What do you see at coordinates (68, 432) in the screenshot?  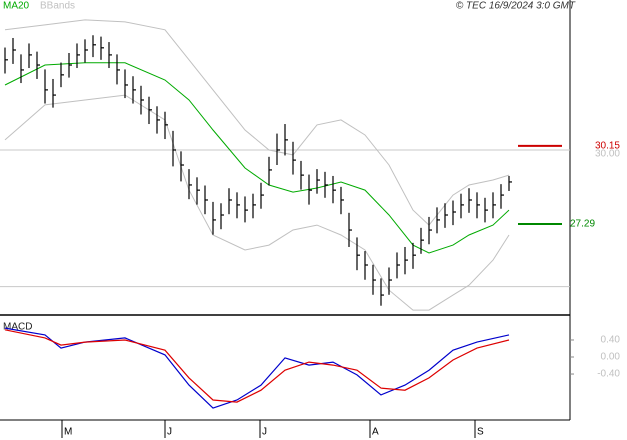 I see `x-tick-label: M` at bounding box center [68, 432].